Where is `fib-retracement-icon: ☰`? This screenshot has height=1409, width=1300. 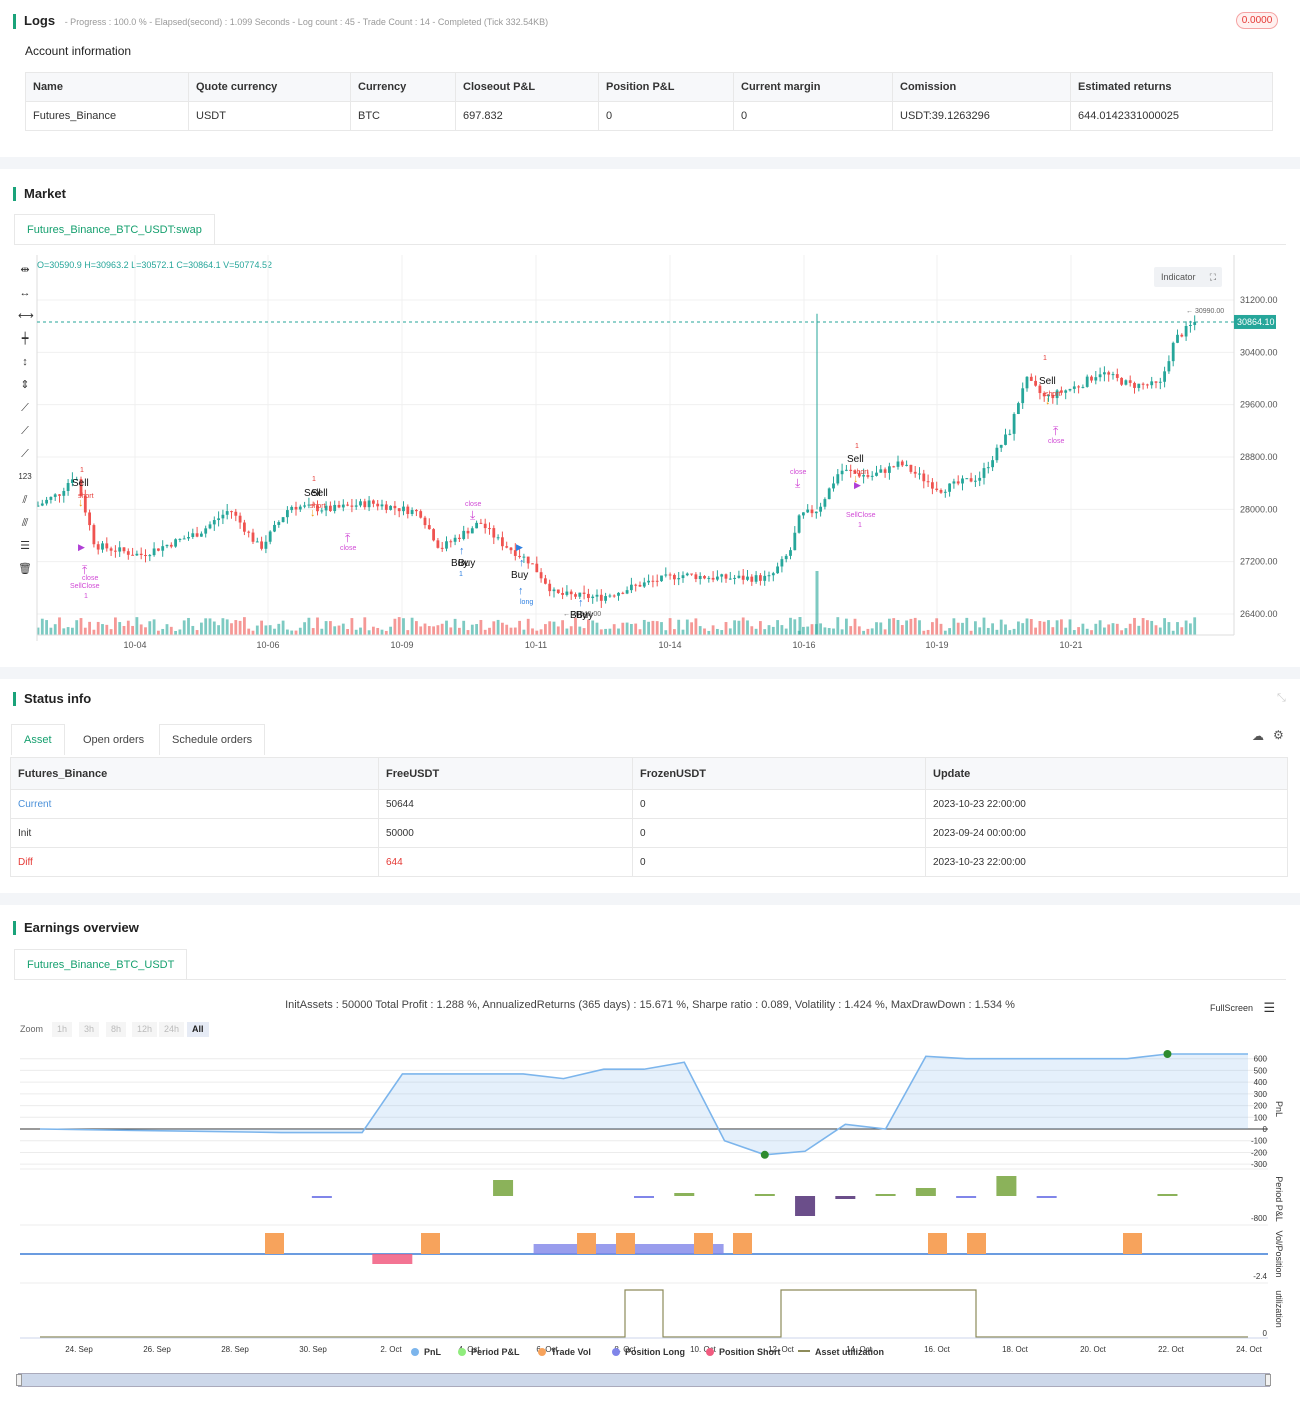 fib-retracement-icon: ☰ is located at coordinates (25, 546).